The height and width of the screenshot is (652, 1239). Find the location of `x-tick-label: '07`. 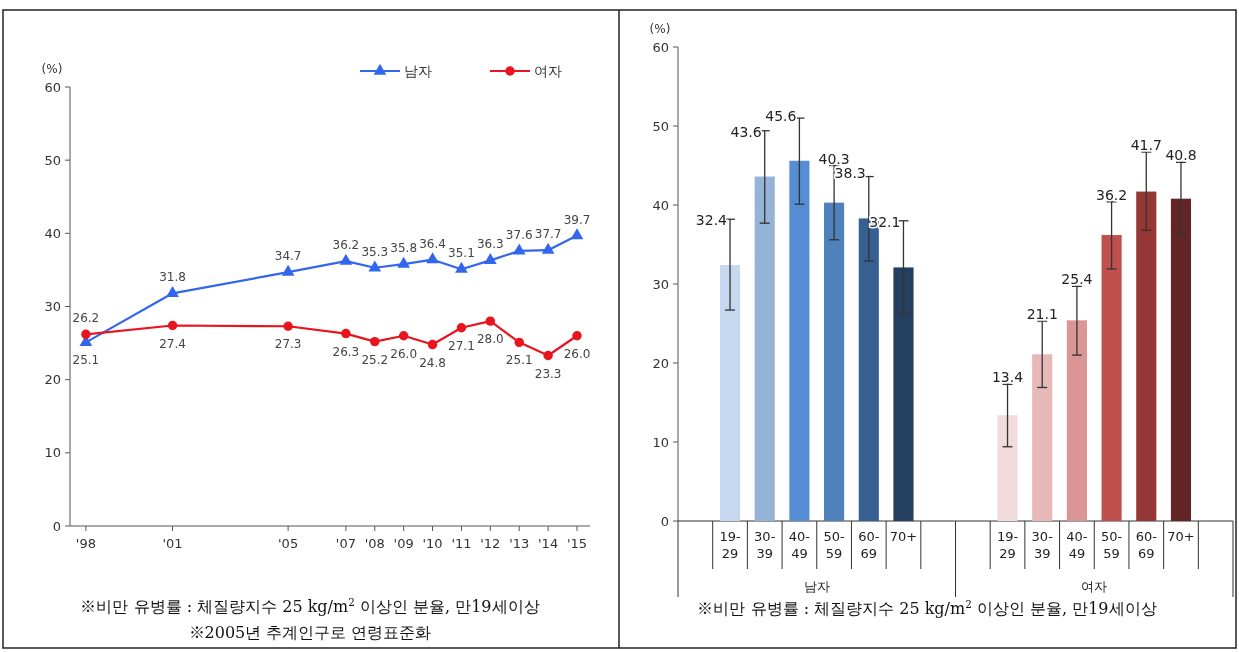

x-tick-label: '07 is located at coordinates (345, 543).